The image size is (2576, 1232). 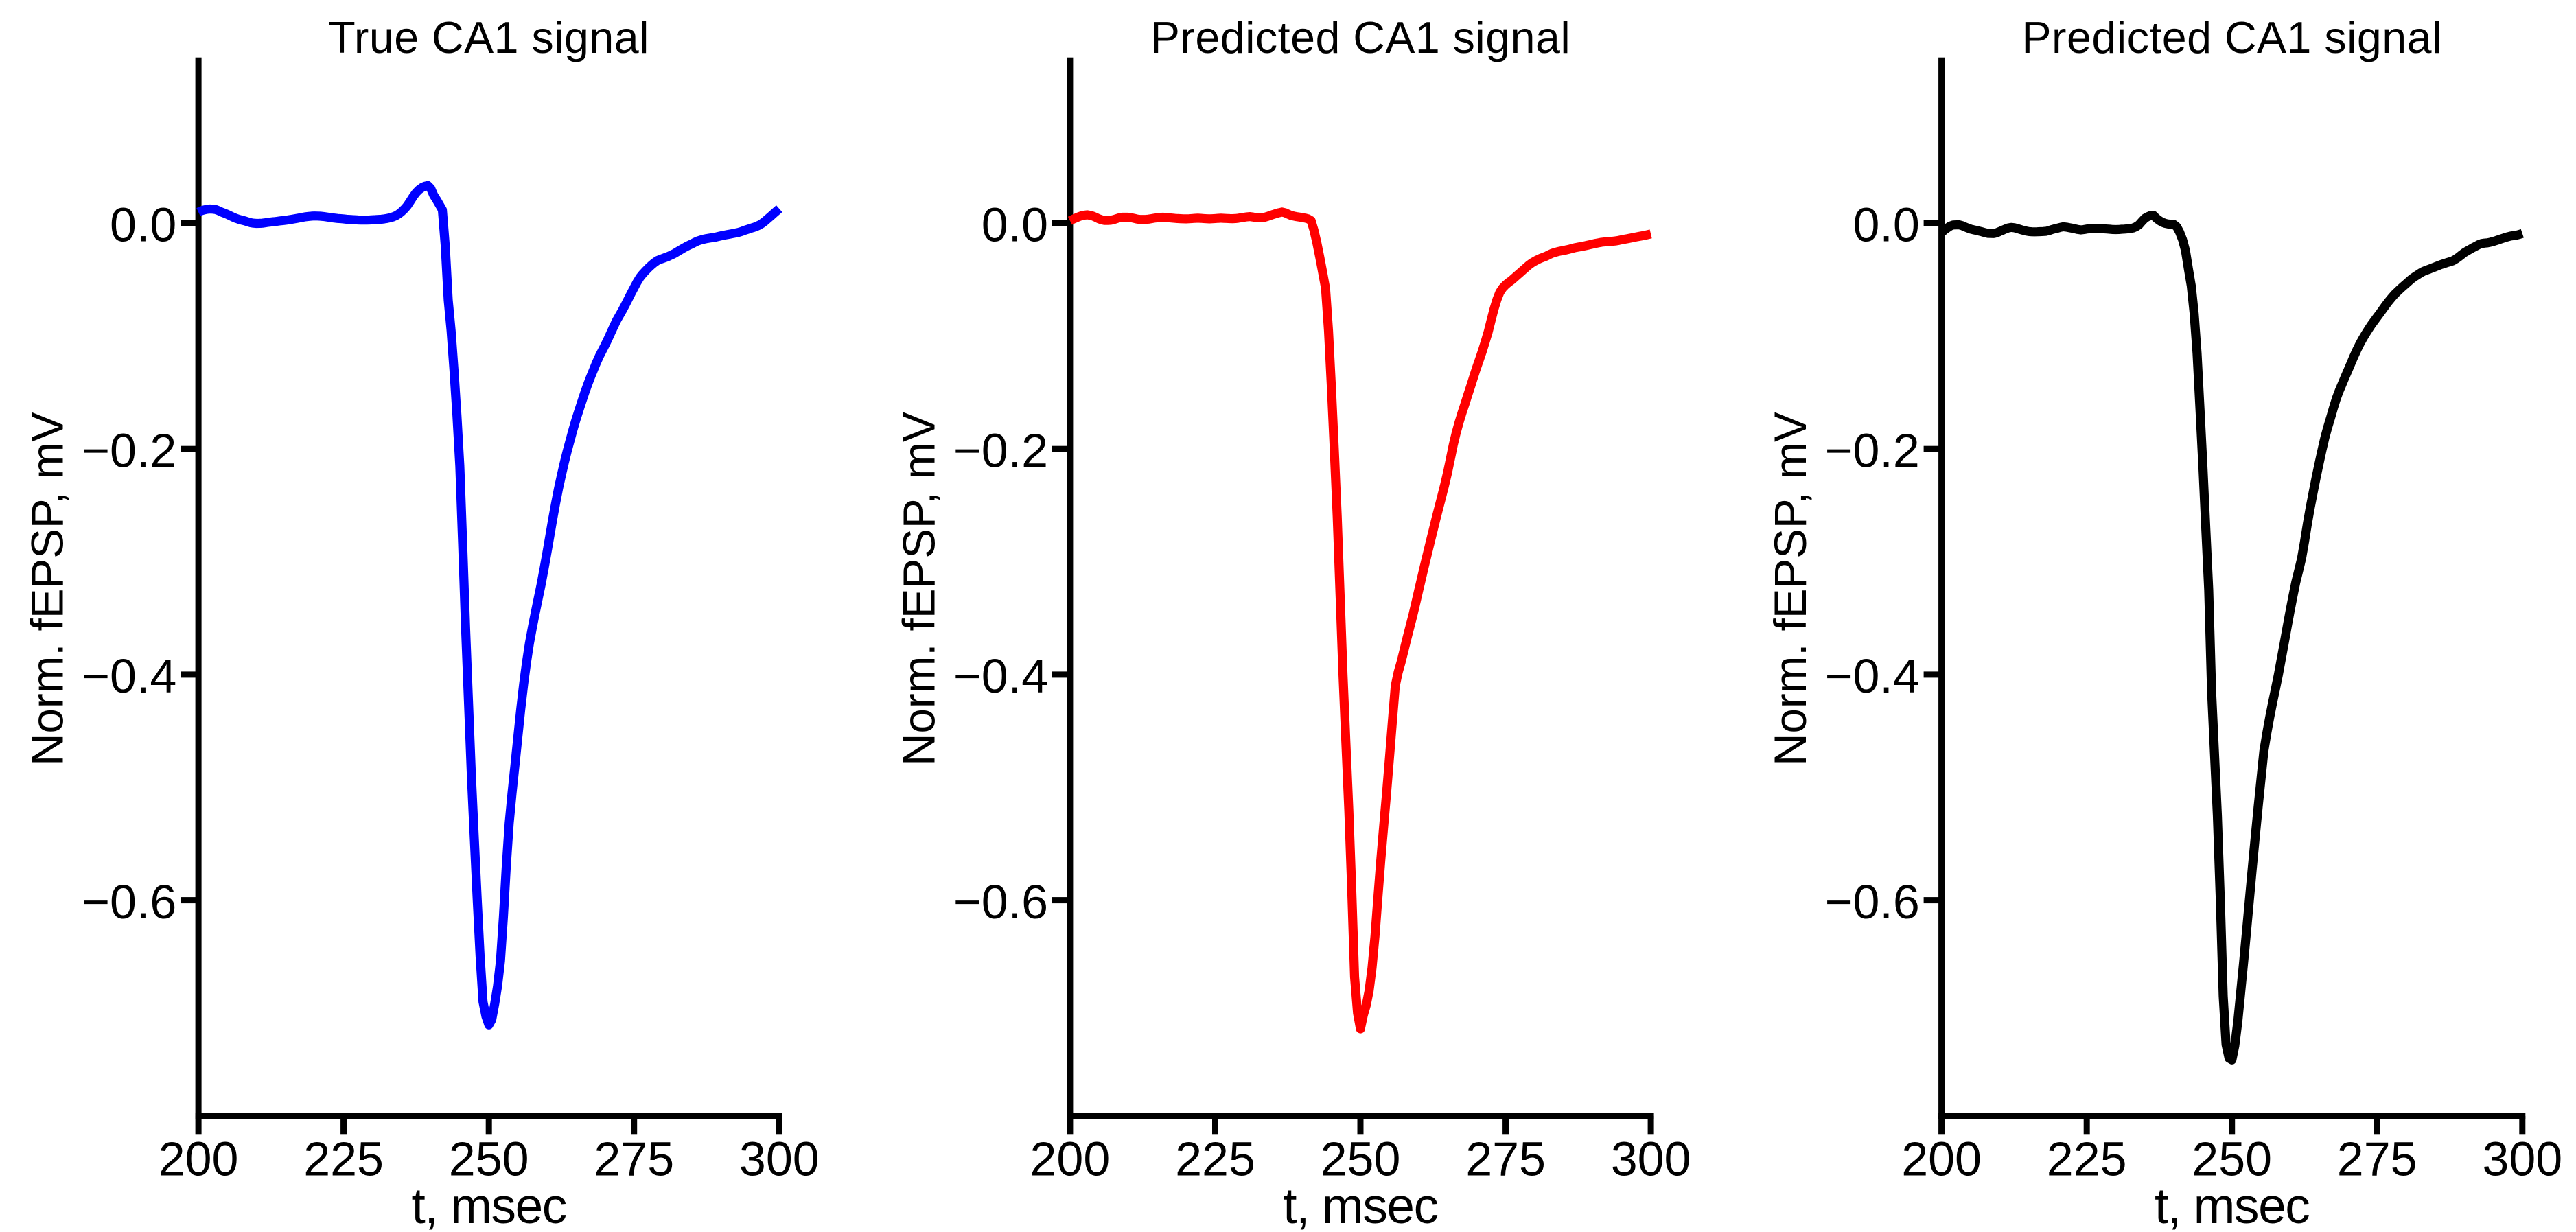 What do you see at coordinates (488, 37) in the screenshot?
I see `svg-text: True CA1 signal` at bounding box center [488, 37].